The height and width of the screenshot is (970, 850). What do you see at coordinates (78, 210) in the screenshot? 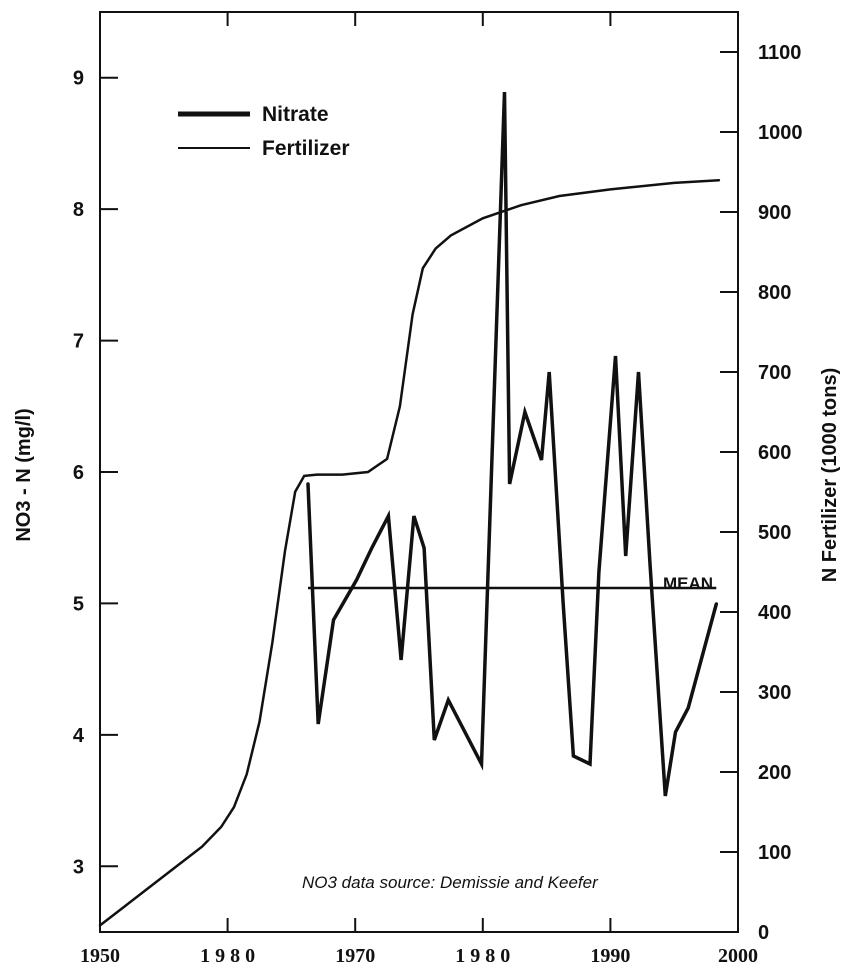
I see `y-left-tick-label: 8` at bounding box center [78, 210].